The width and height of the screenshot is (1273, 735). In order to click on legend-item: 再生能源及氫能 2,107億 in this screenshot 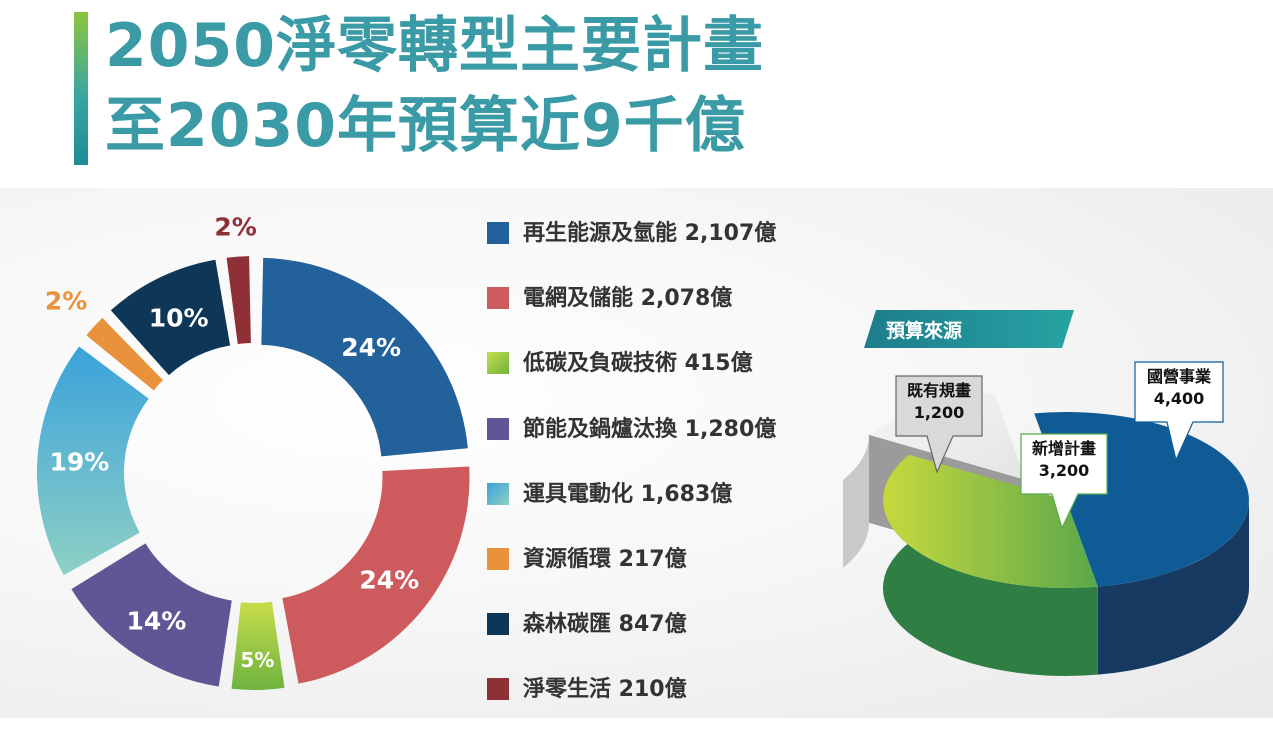, I will do `click(667, 245)`.